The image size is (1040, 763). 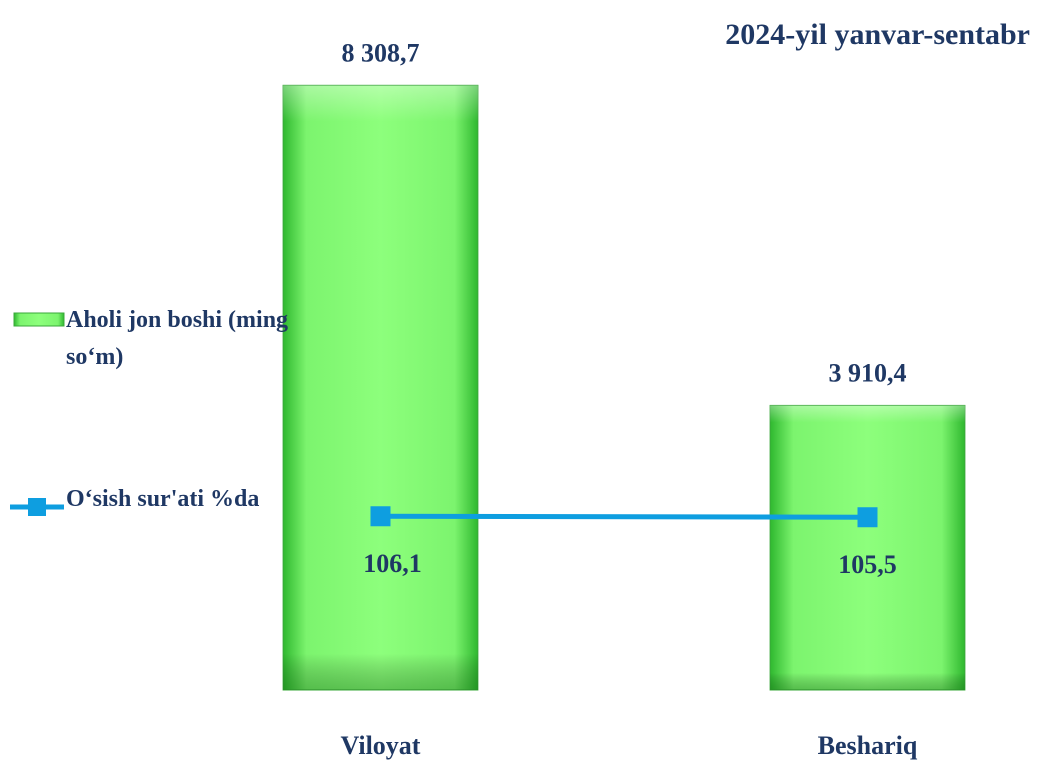 I want to click on legend-swatch, so click(x=39, y=319).